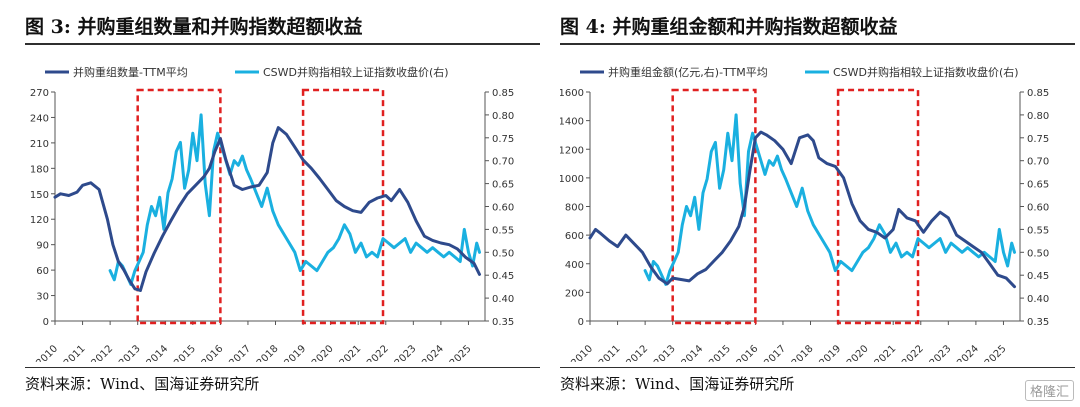 This screenshot has height=407, width=1080. Describe the element at coordinates (142, 384) in the screenshot. I see `left-source-note: 资料来源：Wind、国海证券研究所` at that location.